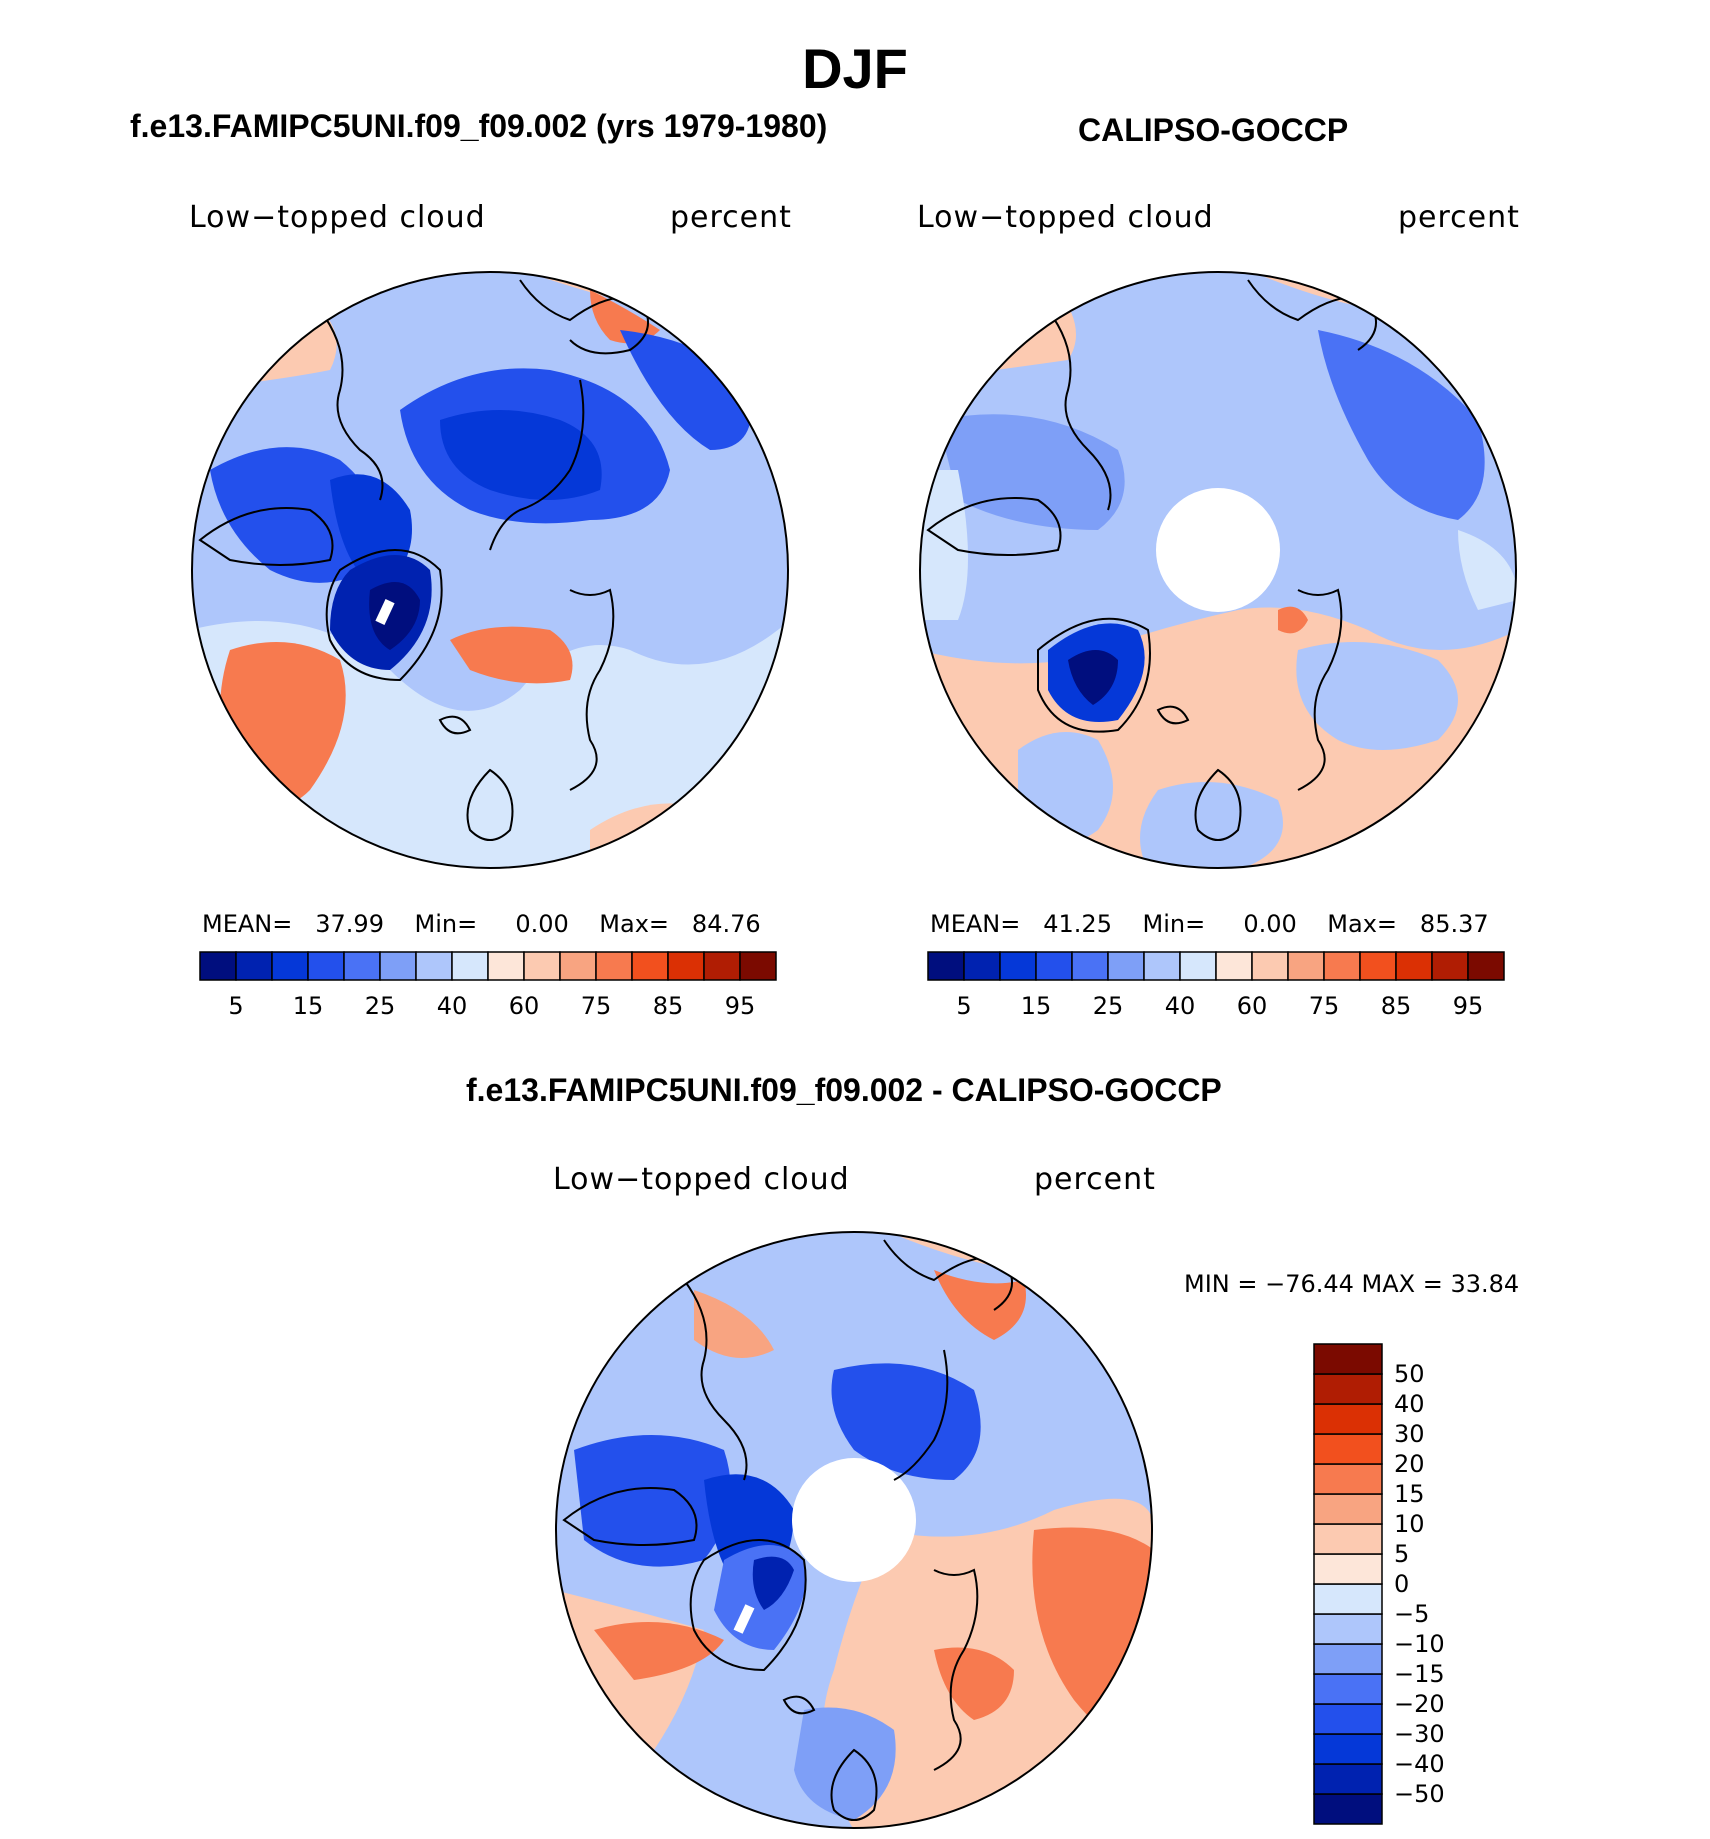 Image resolution: width=1710 pixels, height=1839 pixels. I want to click on panel-obs-units-label: percent, so click(1459, 217).